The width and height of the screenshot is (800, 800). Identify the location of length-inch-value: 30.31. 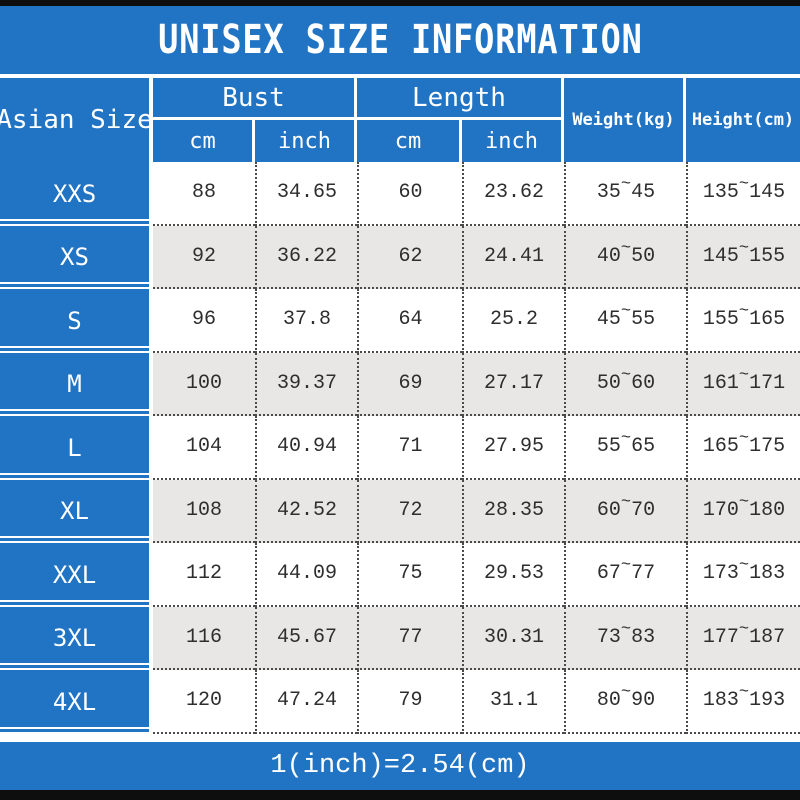
(513, 638).